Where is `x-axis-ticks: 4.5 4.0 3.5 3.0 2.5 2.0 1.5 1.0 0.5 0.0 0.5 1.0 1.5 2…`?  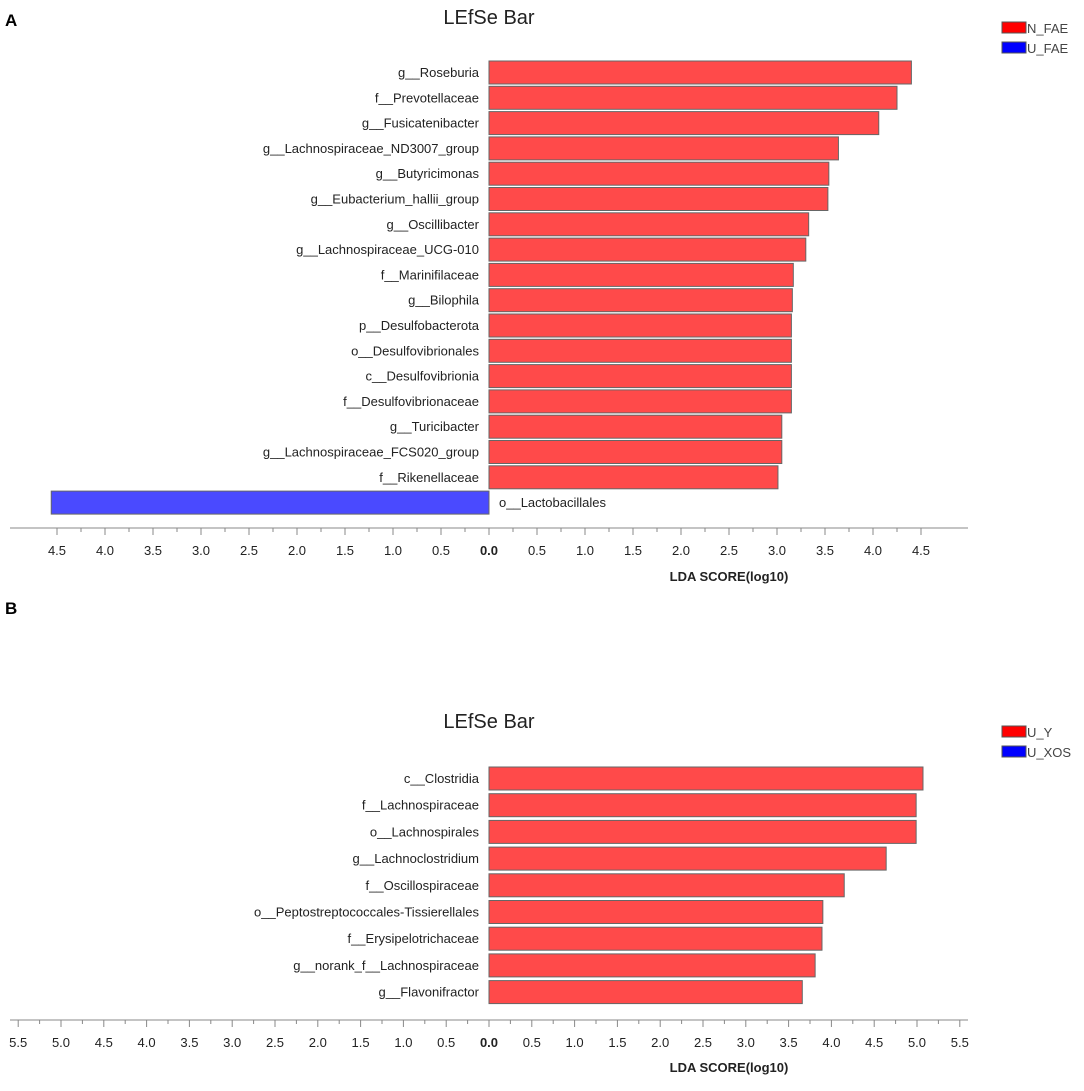
x-axis-ticks: 4.5 4.0 3.5 3.0 2.5 2.0 1.5 1.0 0.5 0.0 0.5 1.0 1.5 2… is located at coordinates (489, 543).